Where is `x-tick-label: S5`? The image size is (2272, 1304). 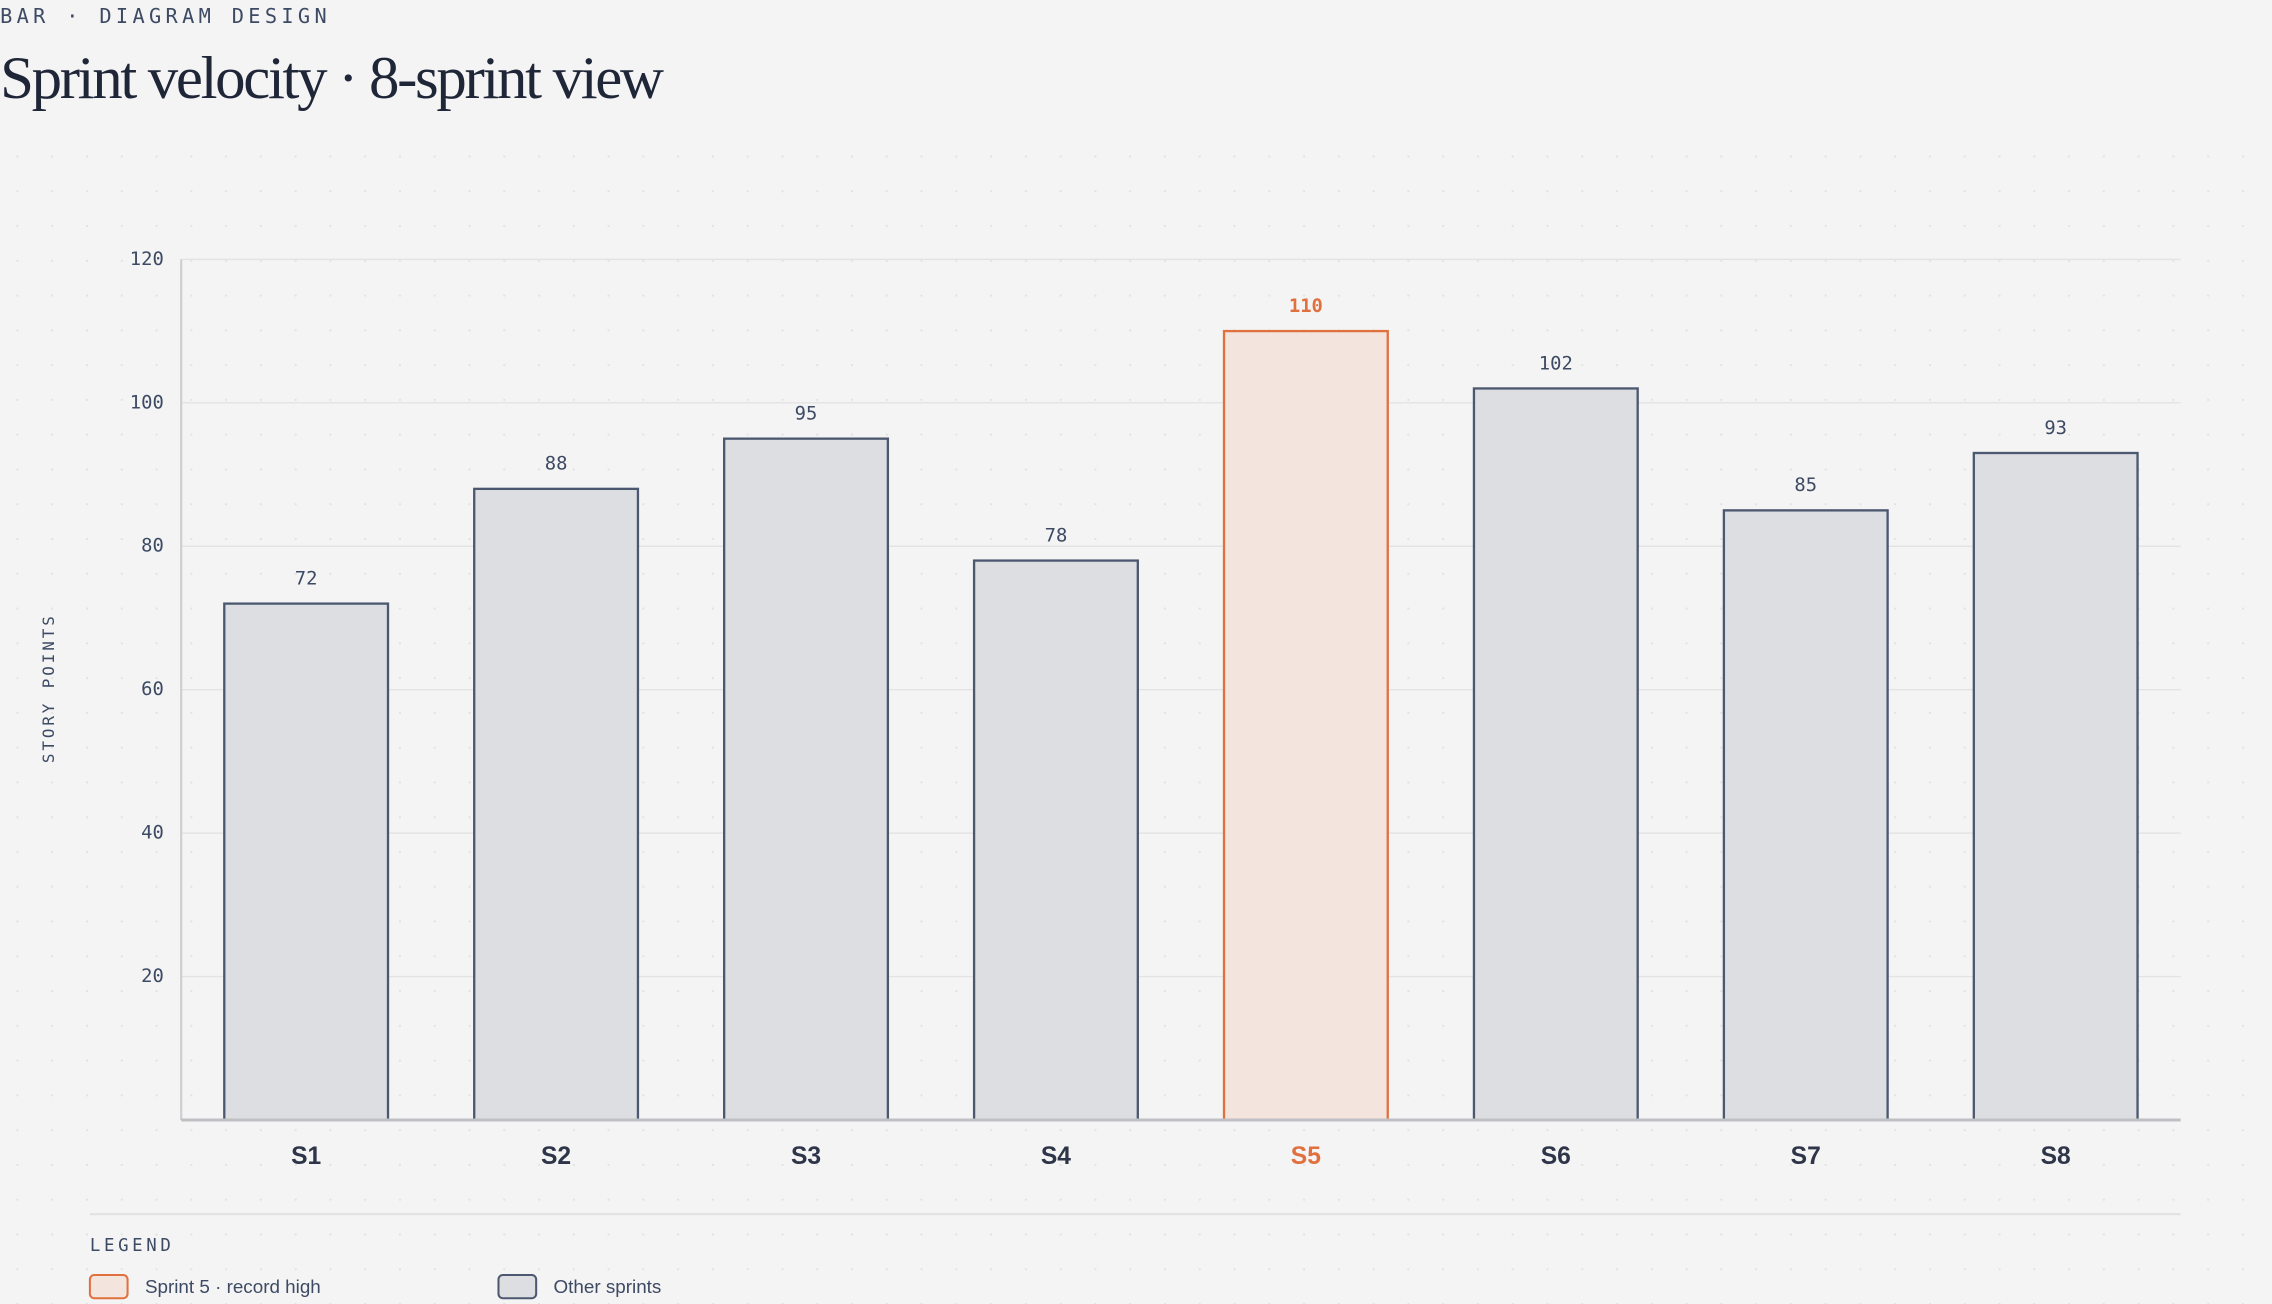
x-tick-label: S5 is located at coordinates (1306, 1156).